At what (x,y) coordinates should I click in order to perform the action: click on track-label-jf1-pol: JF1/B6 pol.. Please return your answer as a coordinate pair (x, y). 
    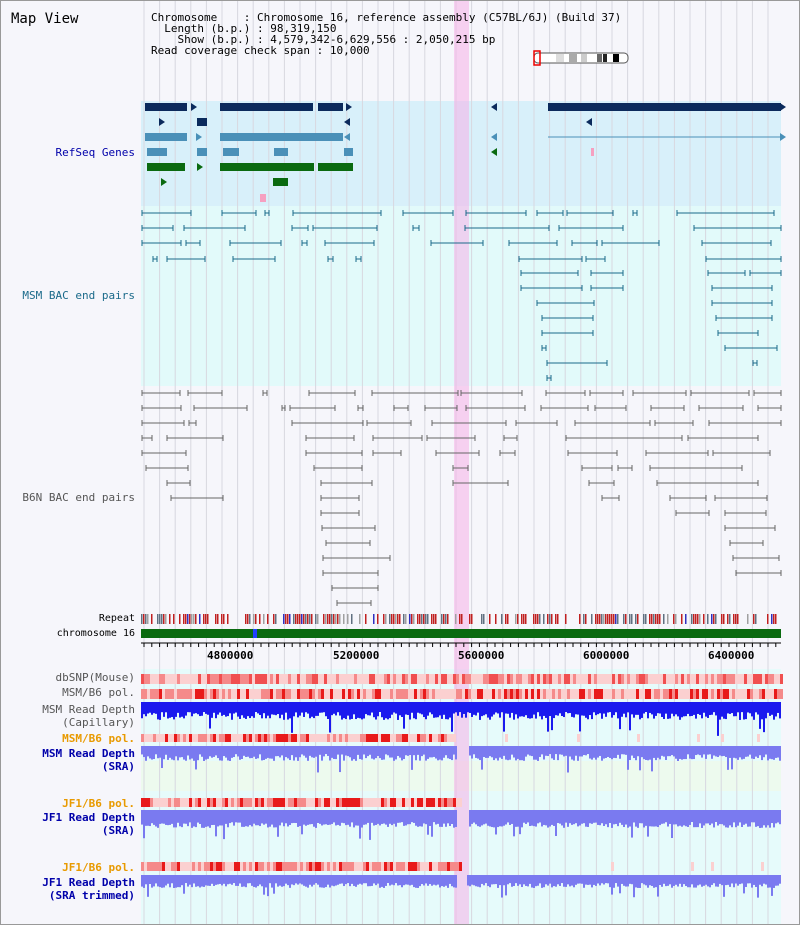
    Looking at the image, I should click on (98, 803).